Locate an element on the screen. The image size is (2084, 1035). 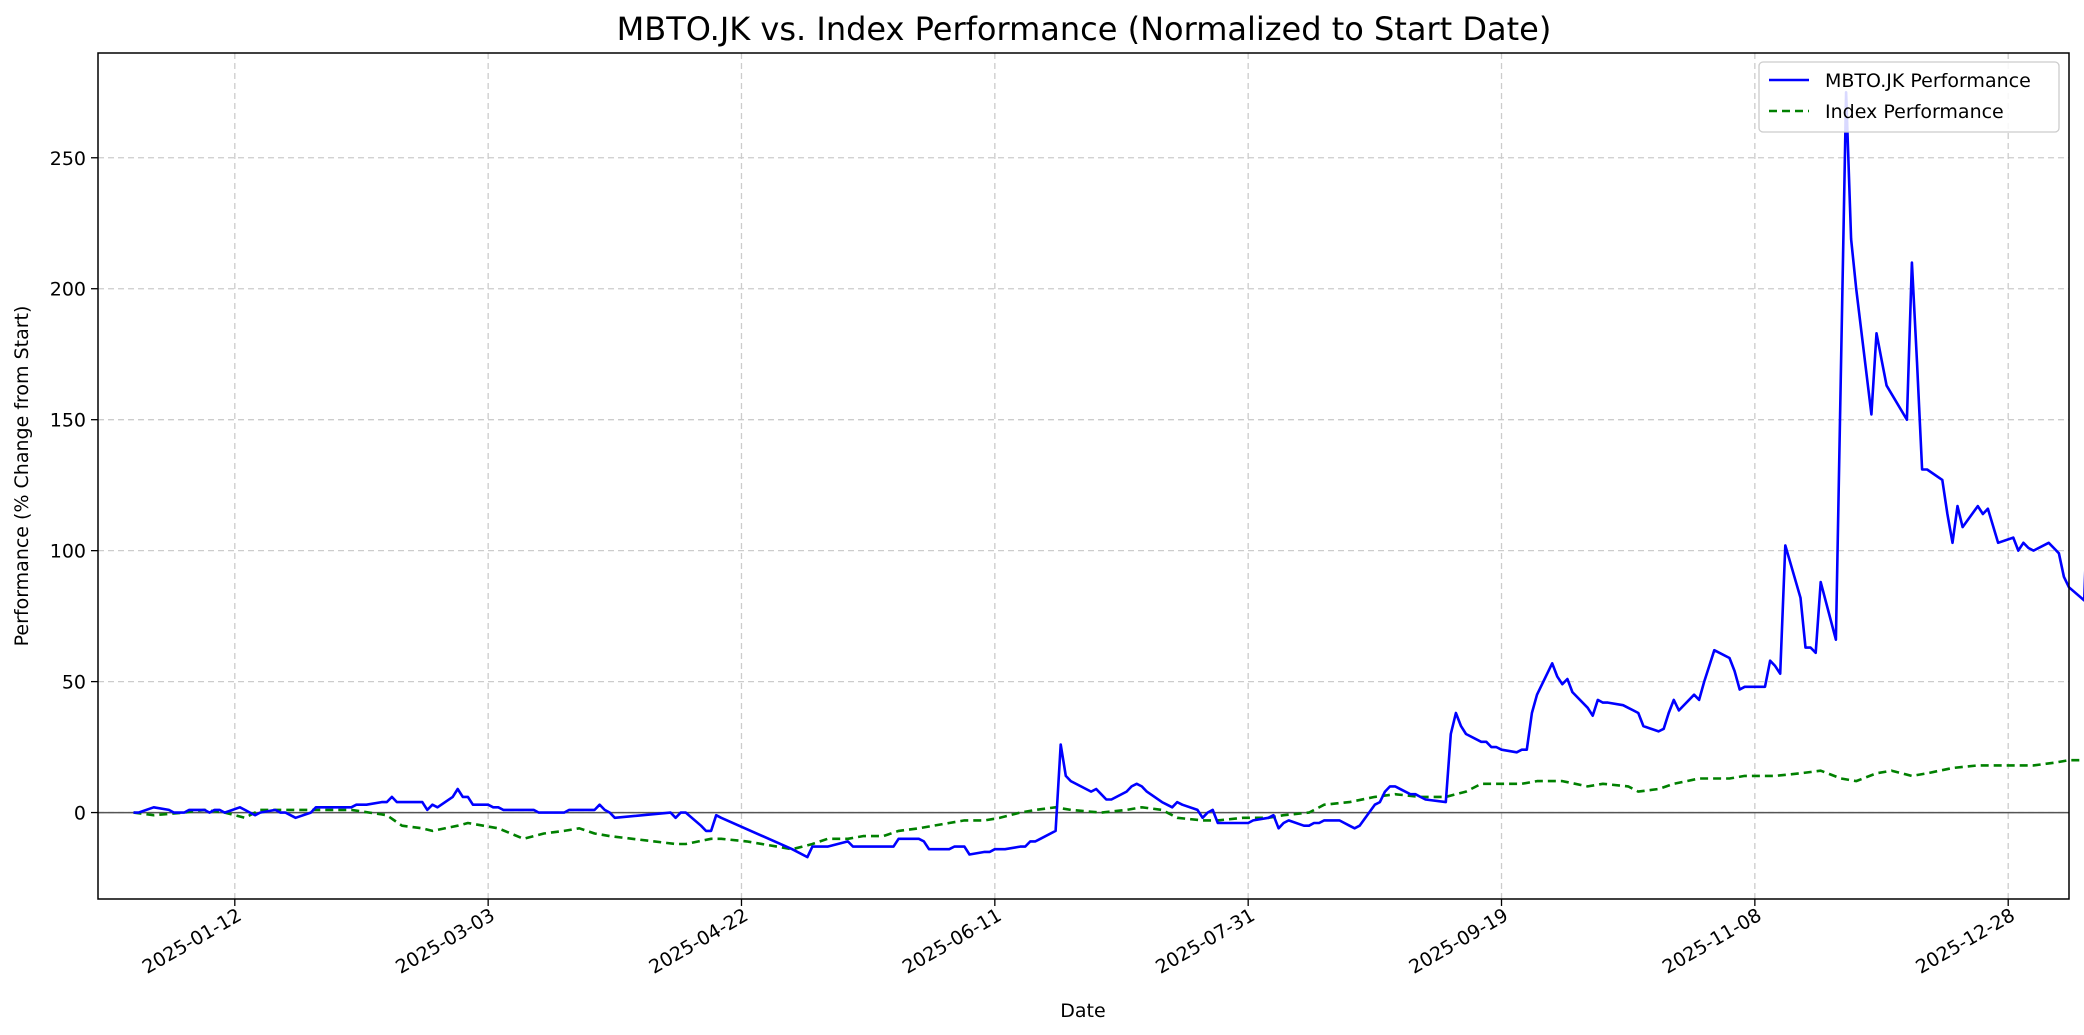
x-axis-title: Date is located at coordinates (1082, 1011).